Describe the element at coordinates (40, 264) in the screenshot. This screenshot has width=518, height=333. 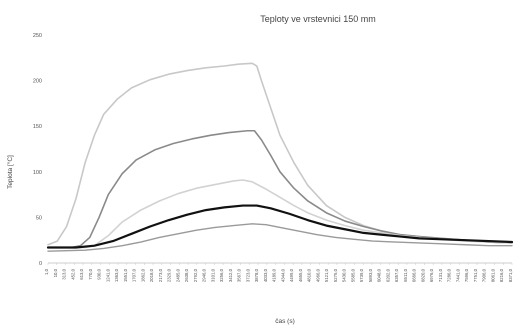
I see `y-tick-label: 0` at that location.